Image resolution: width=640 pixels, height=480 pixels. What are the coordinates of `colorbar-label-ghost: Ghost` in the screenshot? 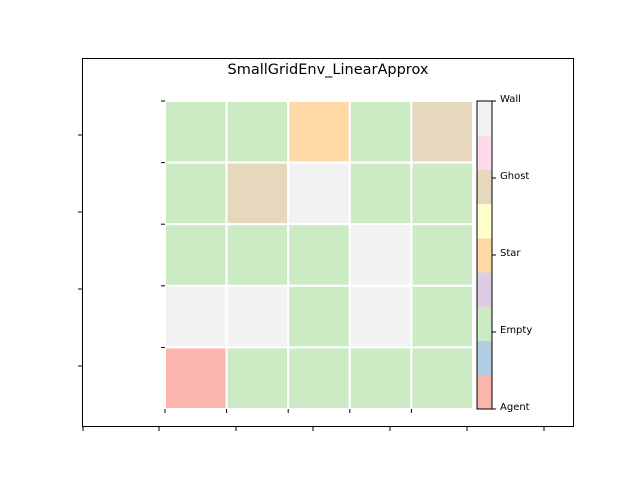 It's located at (515, 176).